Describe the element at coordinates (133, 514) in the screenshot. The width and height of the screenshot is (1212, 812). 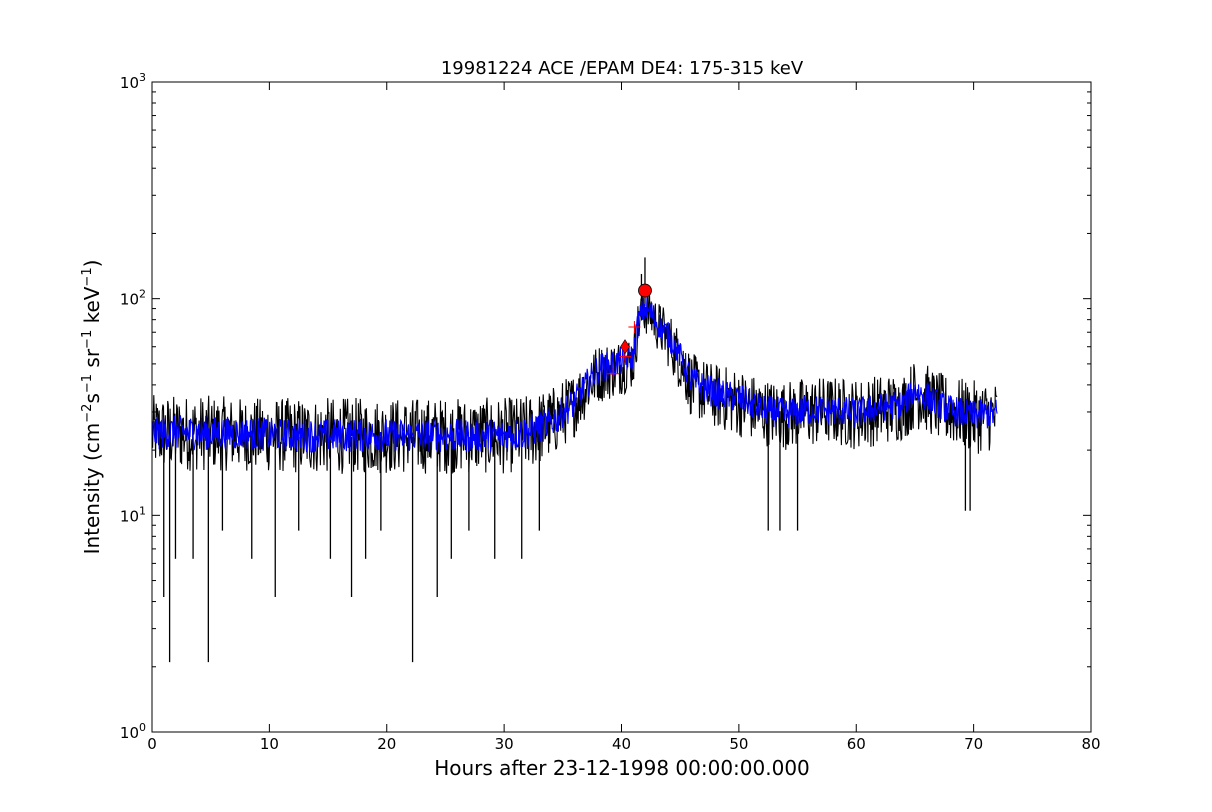
I see `y-tick-label: 10¹` at that location.